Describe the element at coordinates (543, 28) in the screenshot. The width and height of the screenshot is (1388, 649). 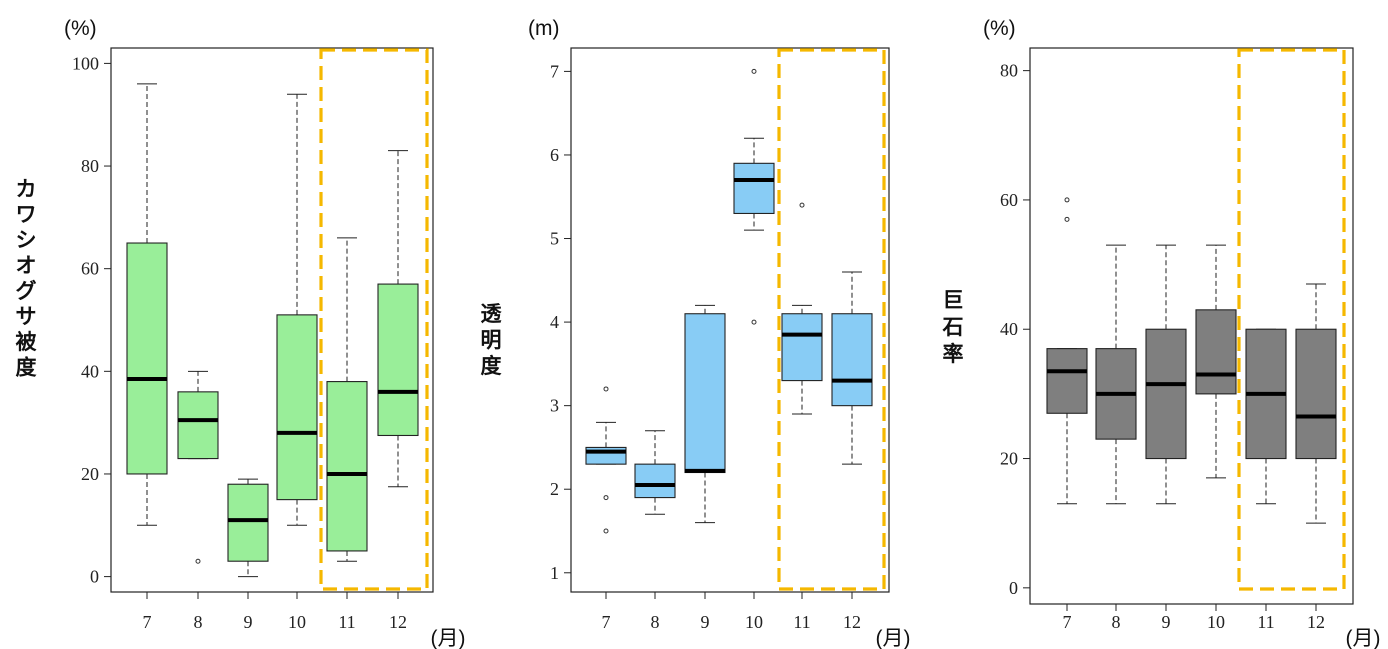
I see `y-unit-label: (m)` at that location.